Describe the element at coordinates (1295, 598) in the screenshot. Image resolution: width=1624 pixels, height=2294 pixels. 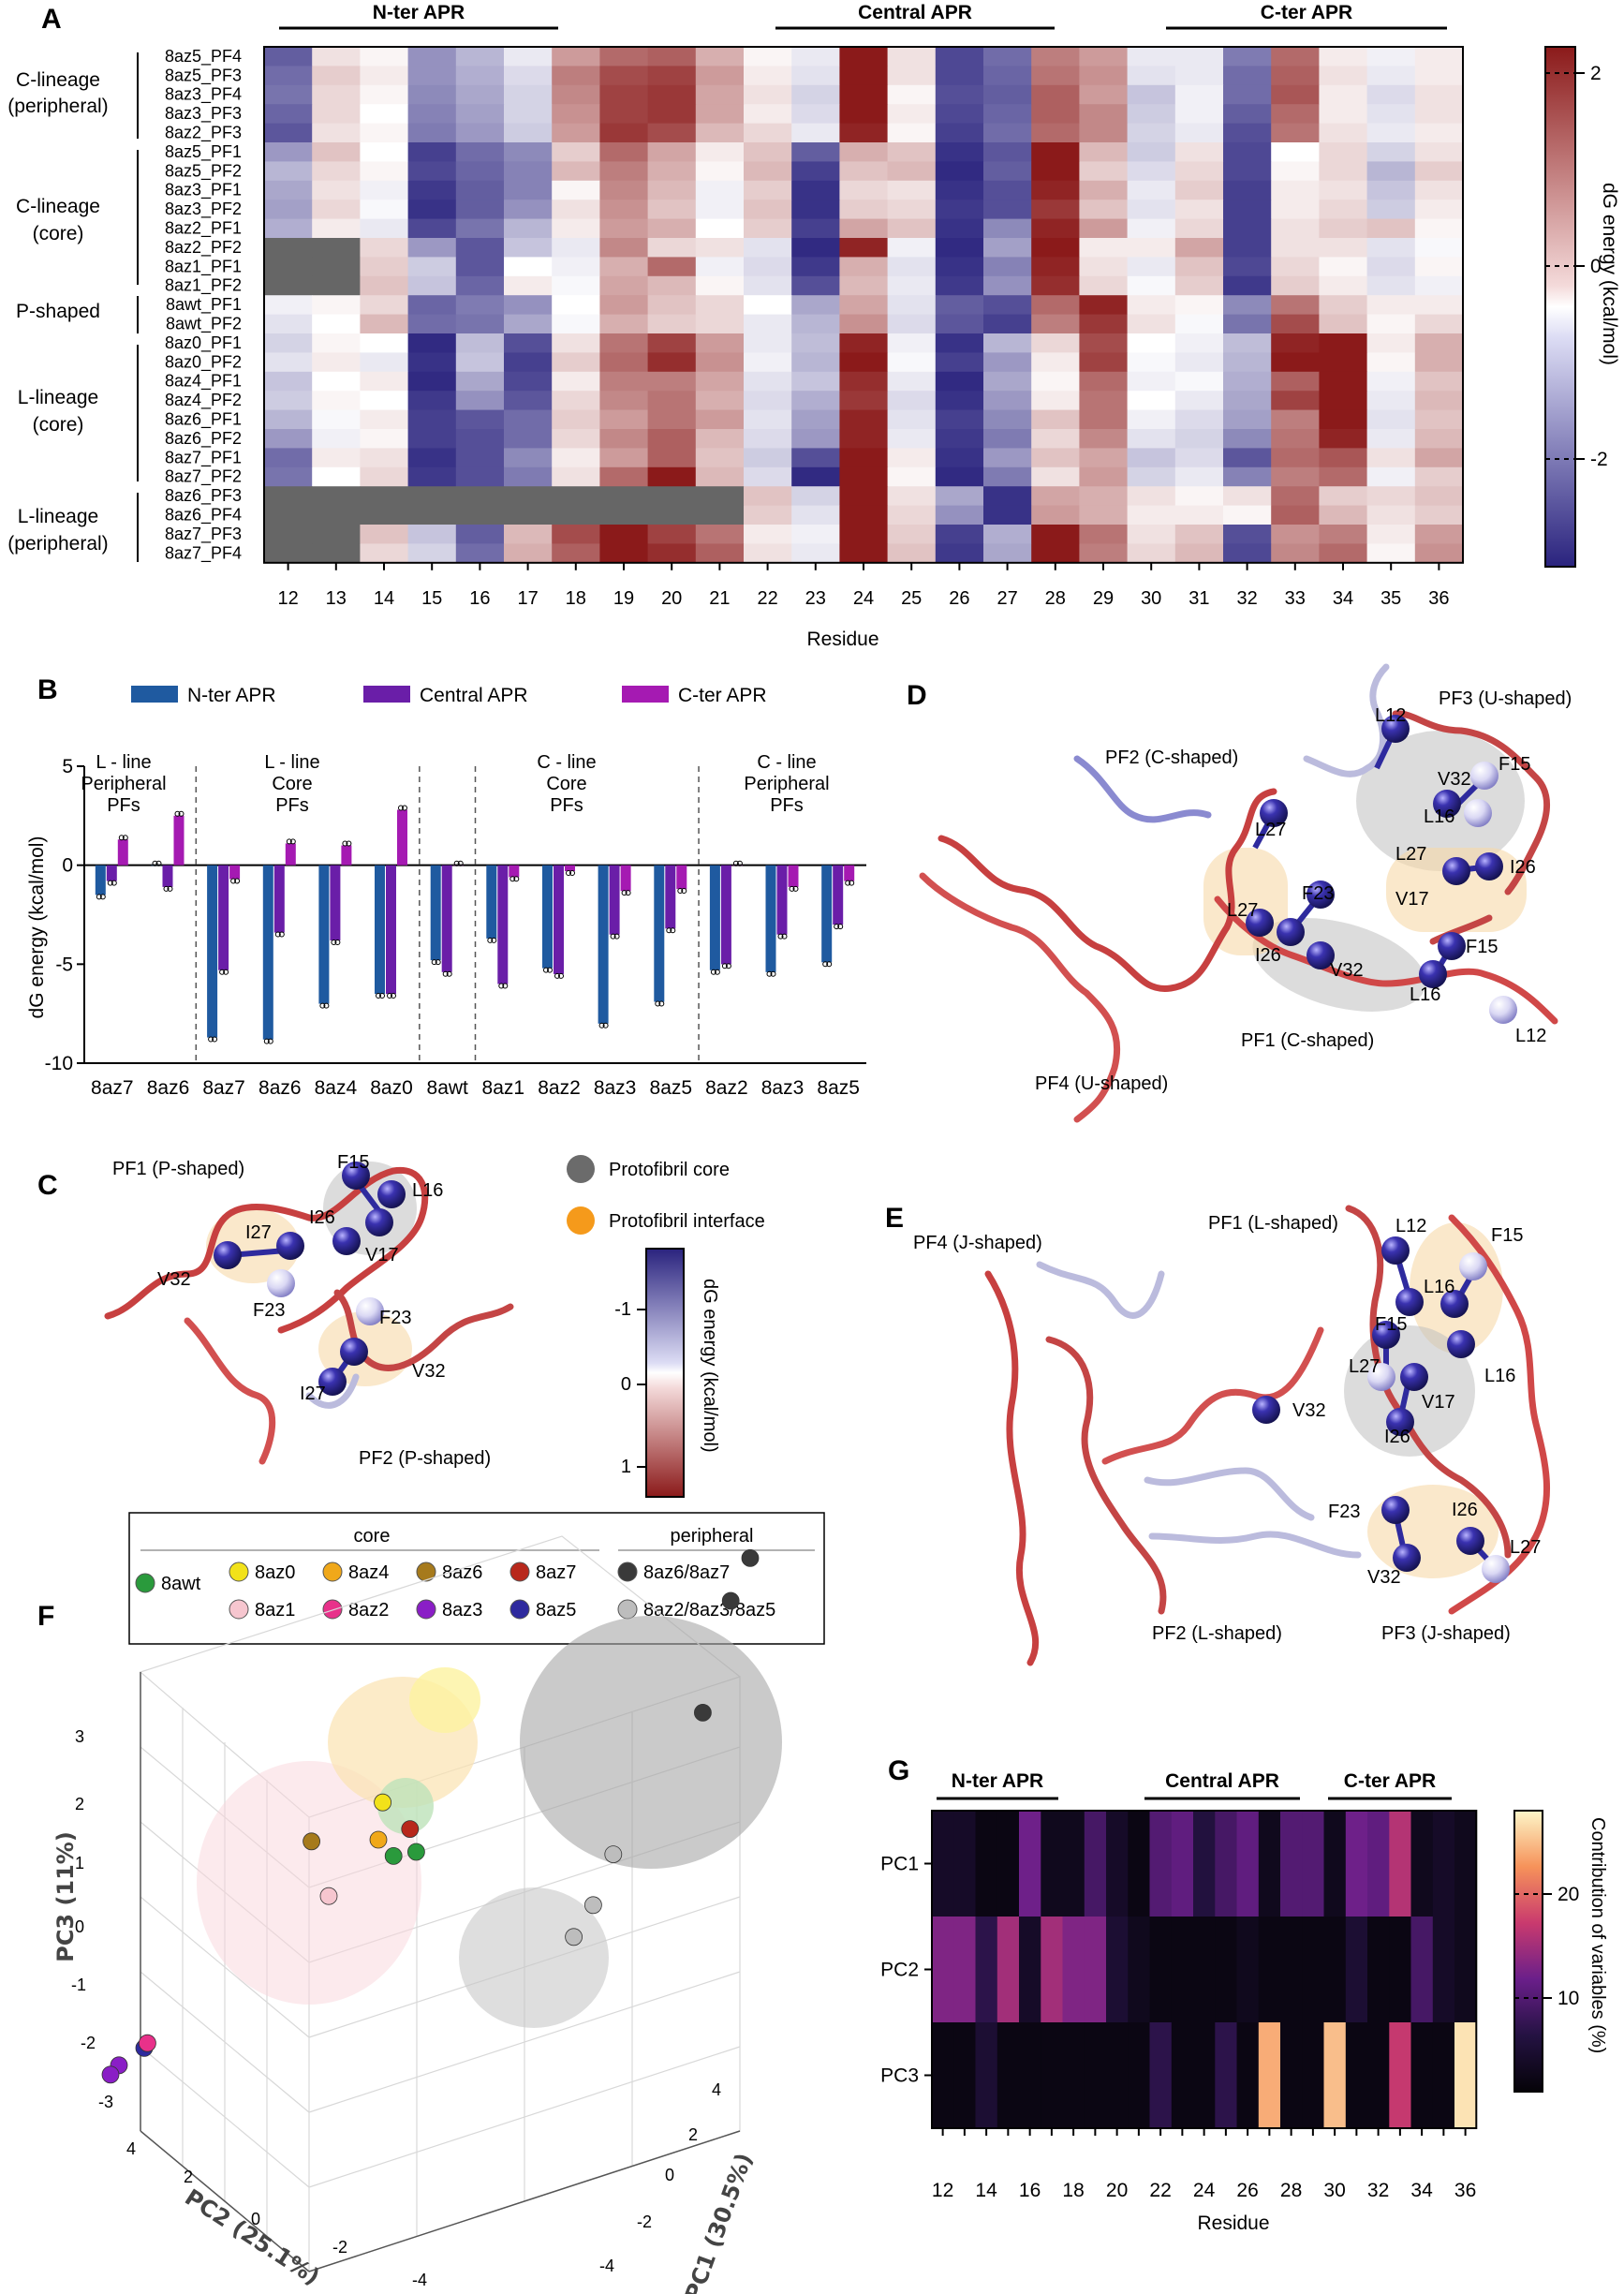
I see `heatmap-a-col-label: 33` at that location.